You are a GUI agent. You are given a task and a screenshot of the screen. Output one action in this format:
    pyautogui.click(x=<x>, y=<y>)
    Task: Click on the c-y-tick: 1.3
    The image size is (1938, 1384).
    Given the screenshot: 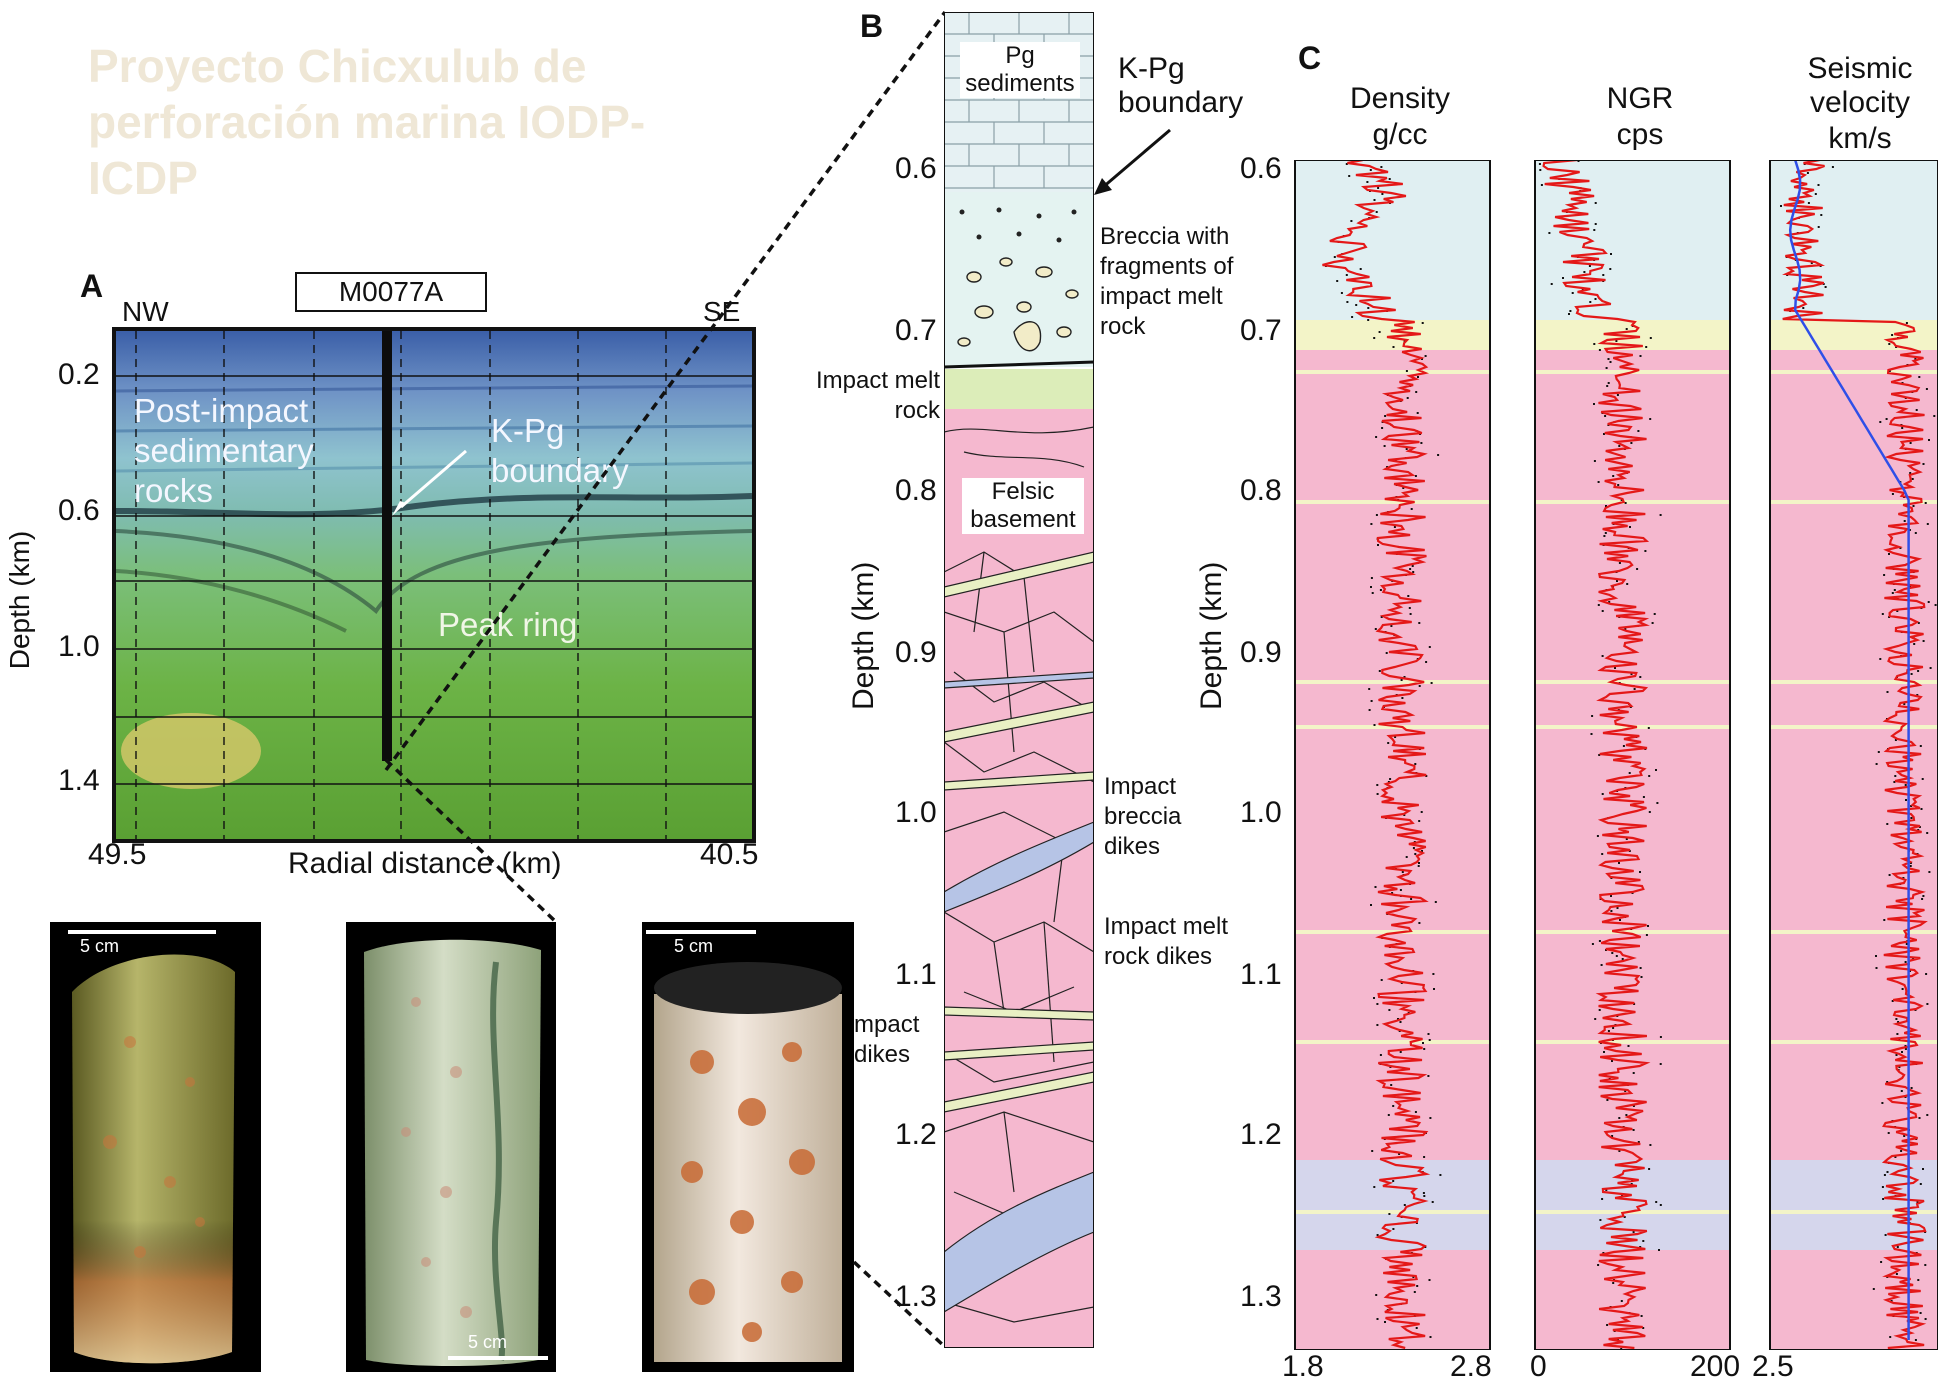 What is the action you would take?
    pyautogui.click(x=1261, y=1296)
    